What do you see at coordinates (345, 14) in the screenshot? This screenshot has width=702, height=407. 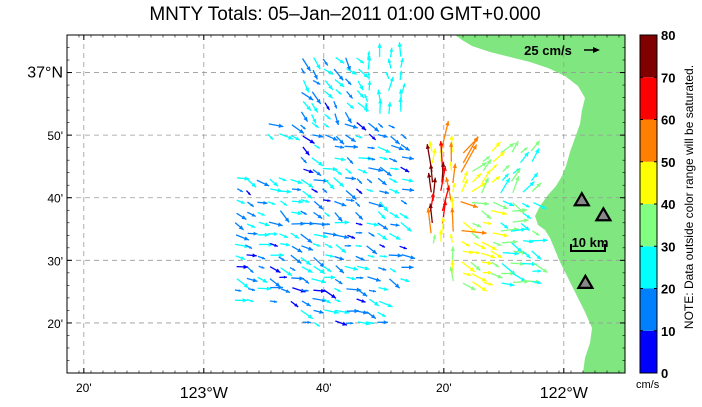 I see `map-title: MNTY Totals: 05–Jan–2011 01:00 GMT+0.000` at bounding box center [345, 14].